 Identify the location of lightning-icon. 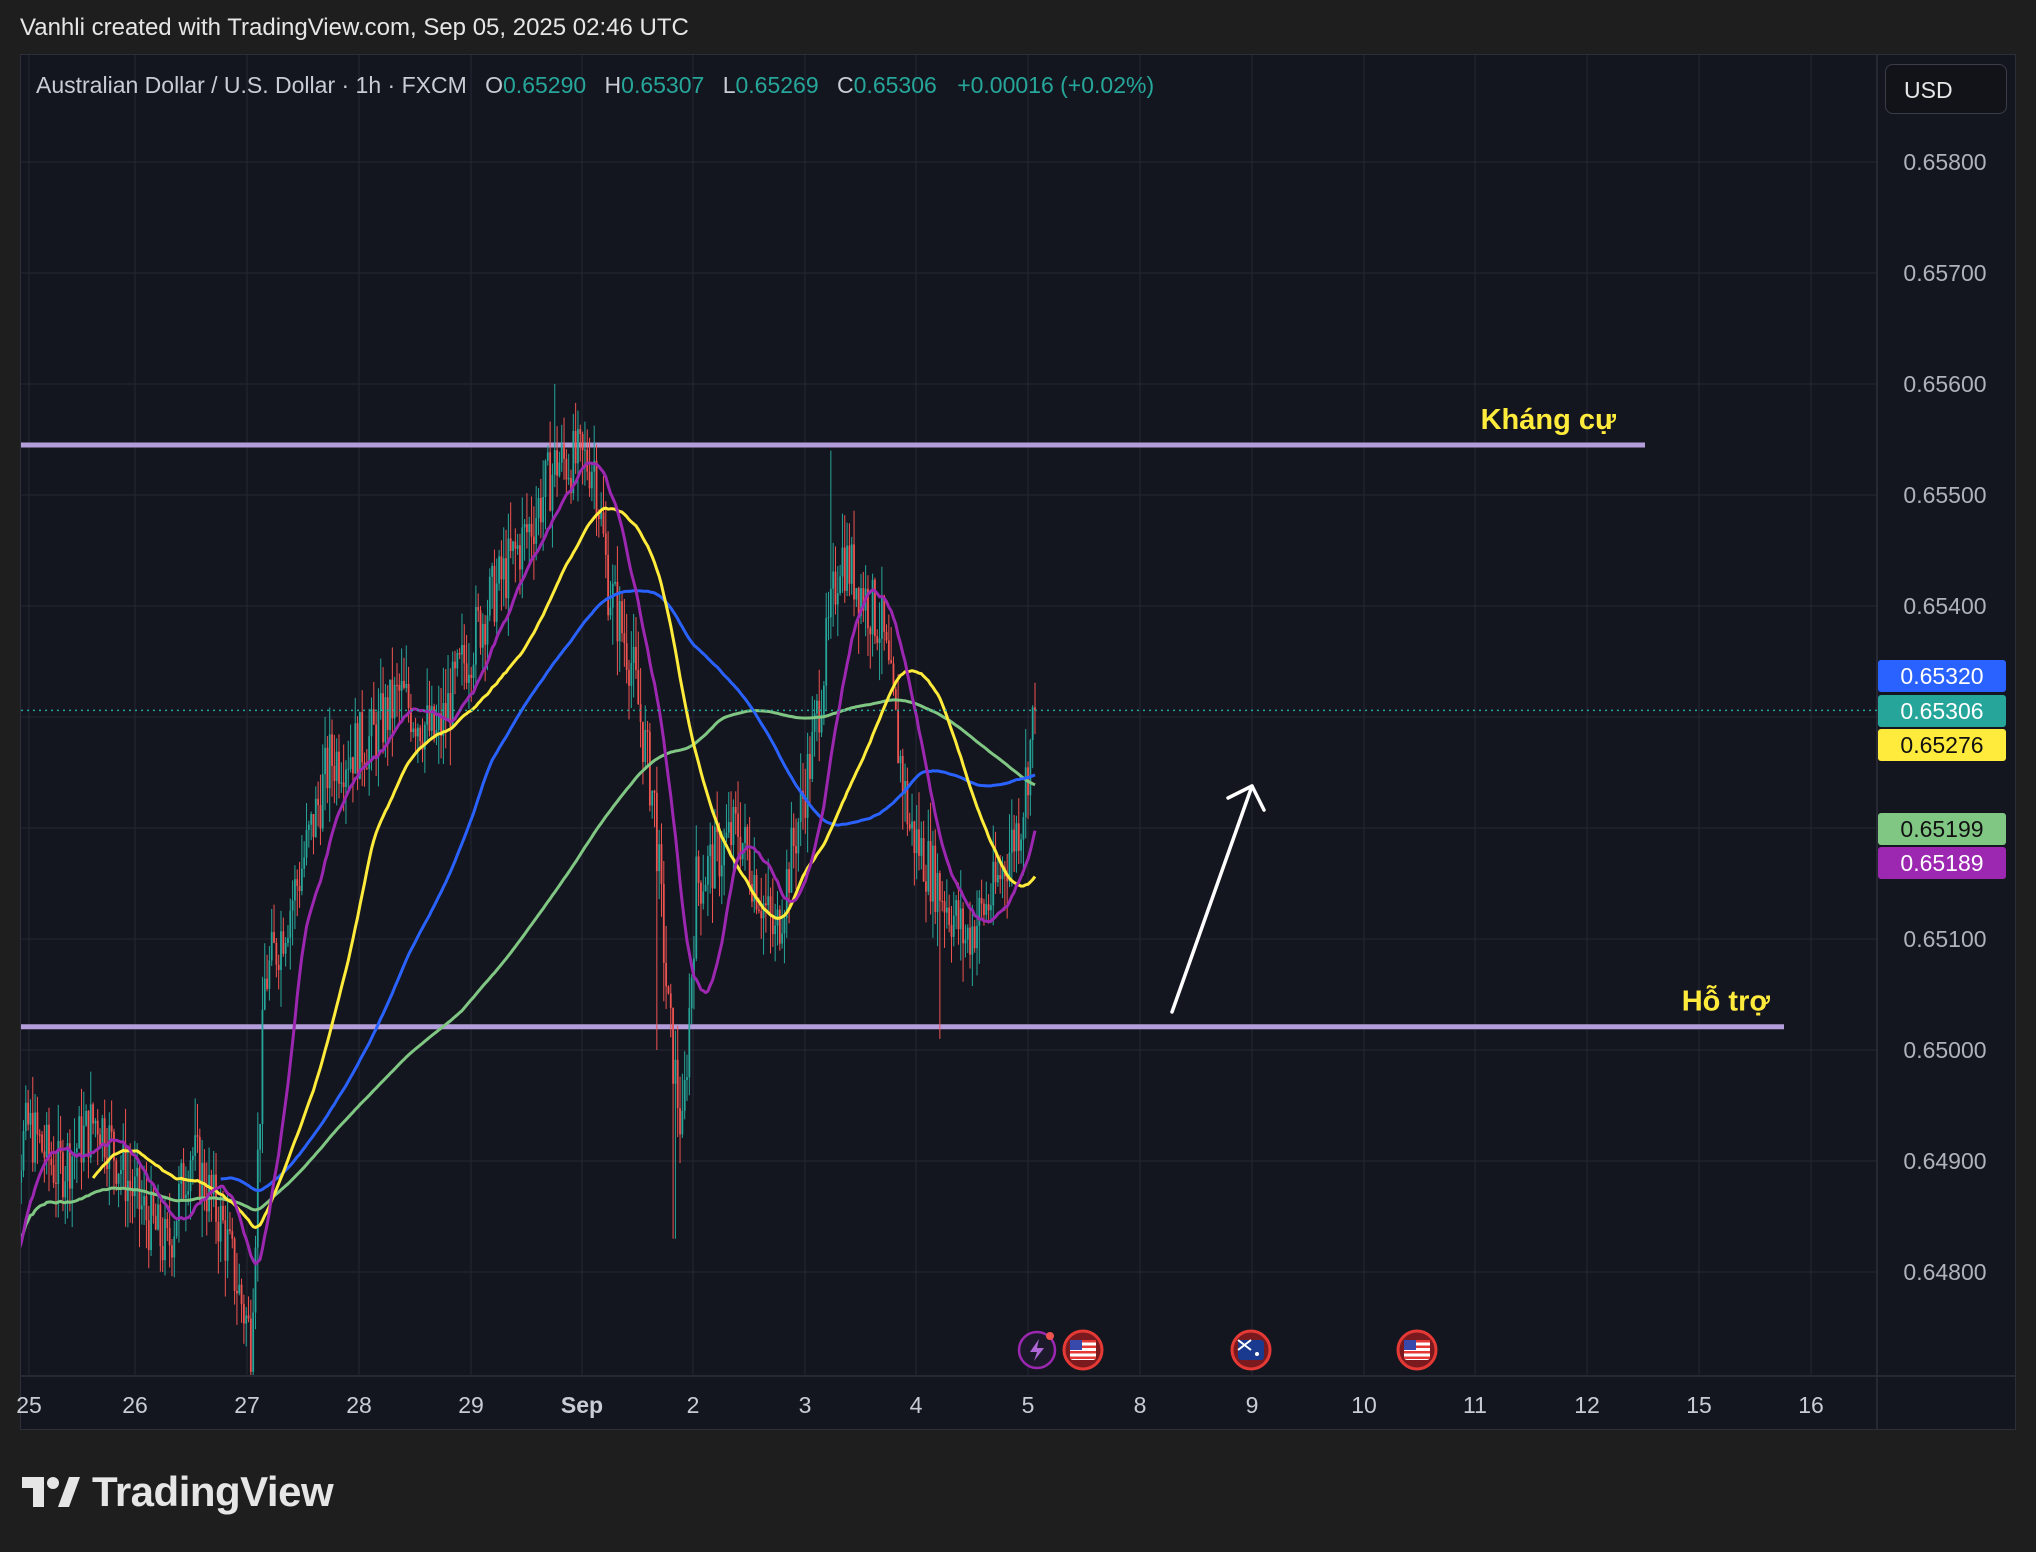
(1037, 1350).